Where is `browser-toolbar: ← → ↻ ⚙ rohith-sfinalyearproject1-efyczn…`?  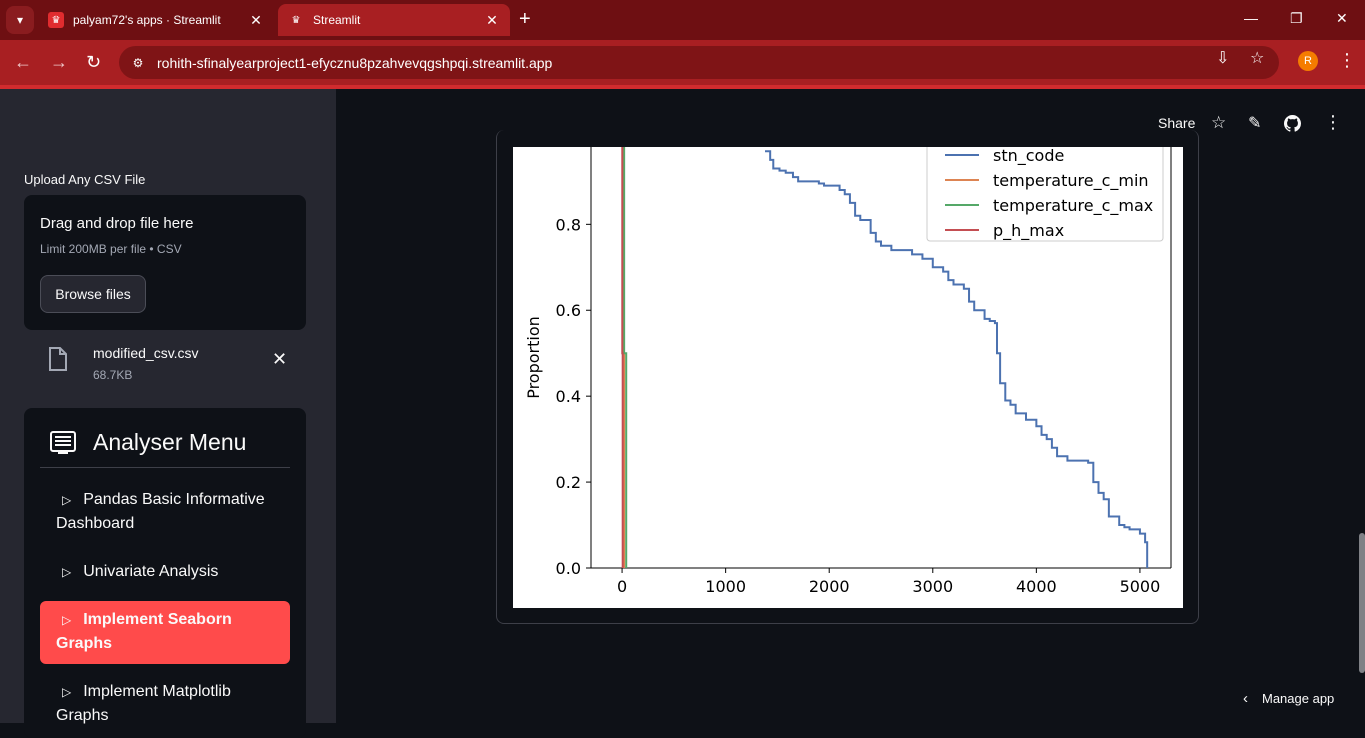 browser-toolbar: ← → ↻ ⚙ rohith-sfinalyearproject1-efyczn… is located at coordinates (682, 62).